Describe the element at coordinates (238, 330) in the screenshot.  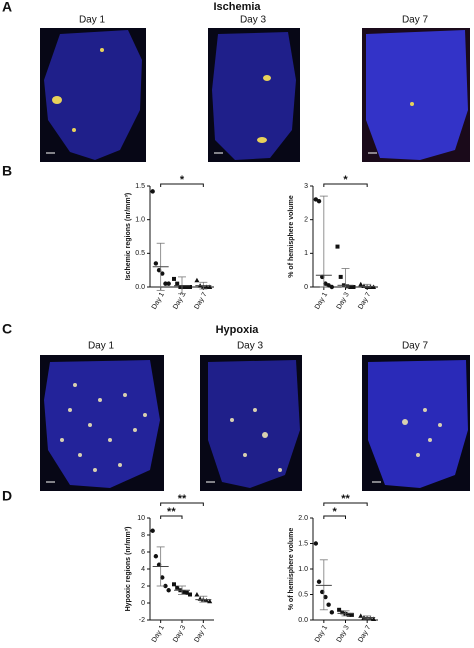
I see `panel-title: Hypoxia` at that location.